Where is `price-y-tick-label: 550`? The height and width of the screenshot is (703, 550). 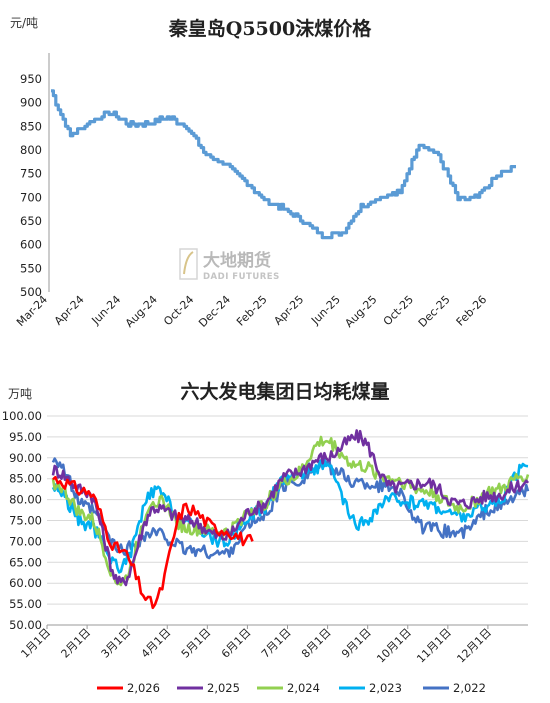
price-y-tick-label: 550 is located at coordinates (31, 268).